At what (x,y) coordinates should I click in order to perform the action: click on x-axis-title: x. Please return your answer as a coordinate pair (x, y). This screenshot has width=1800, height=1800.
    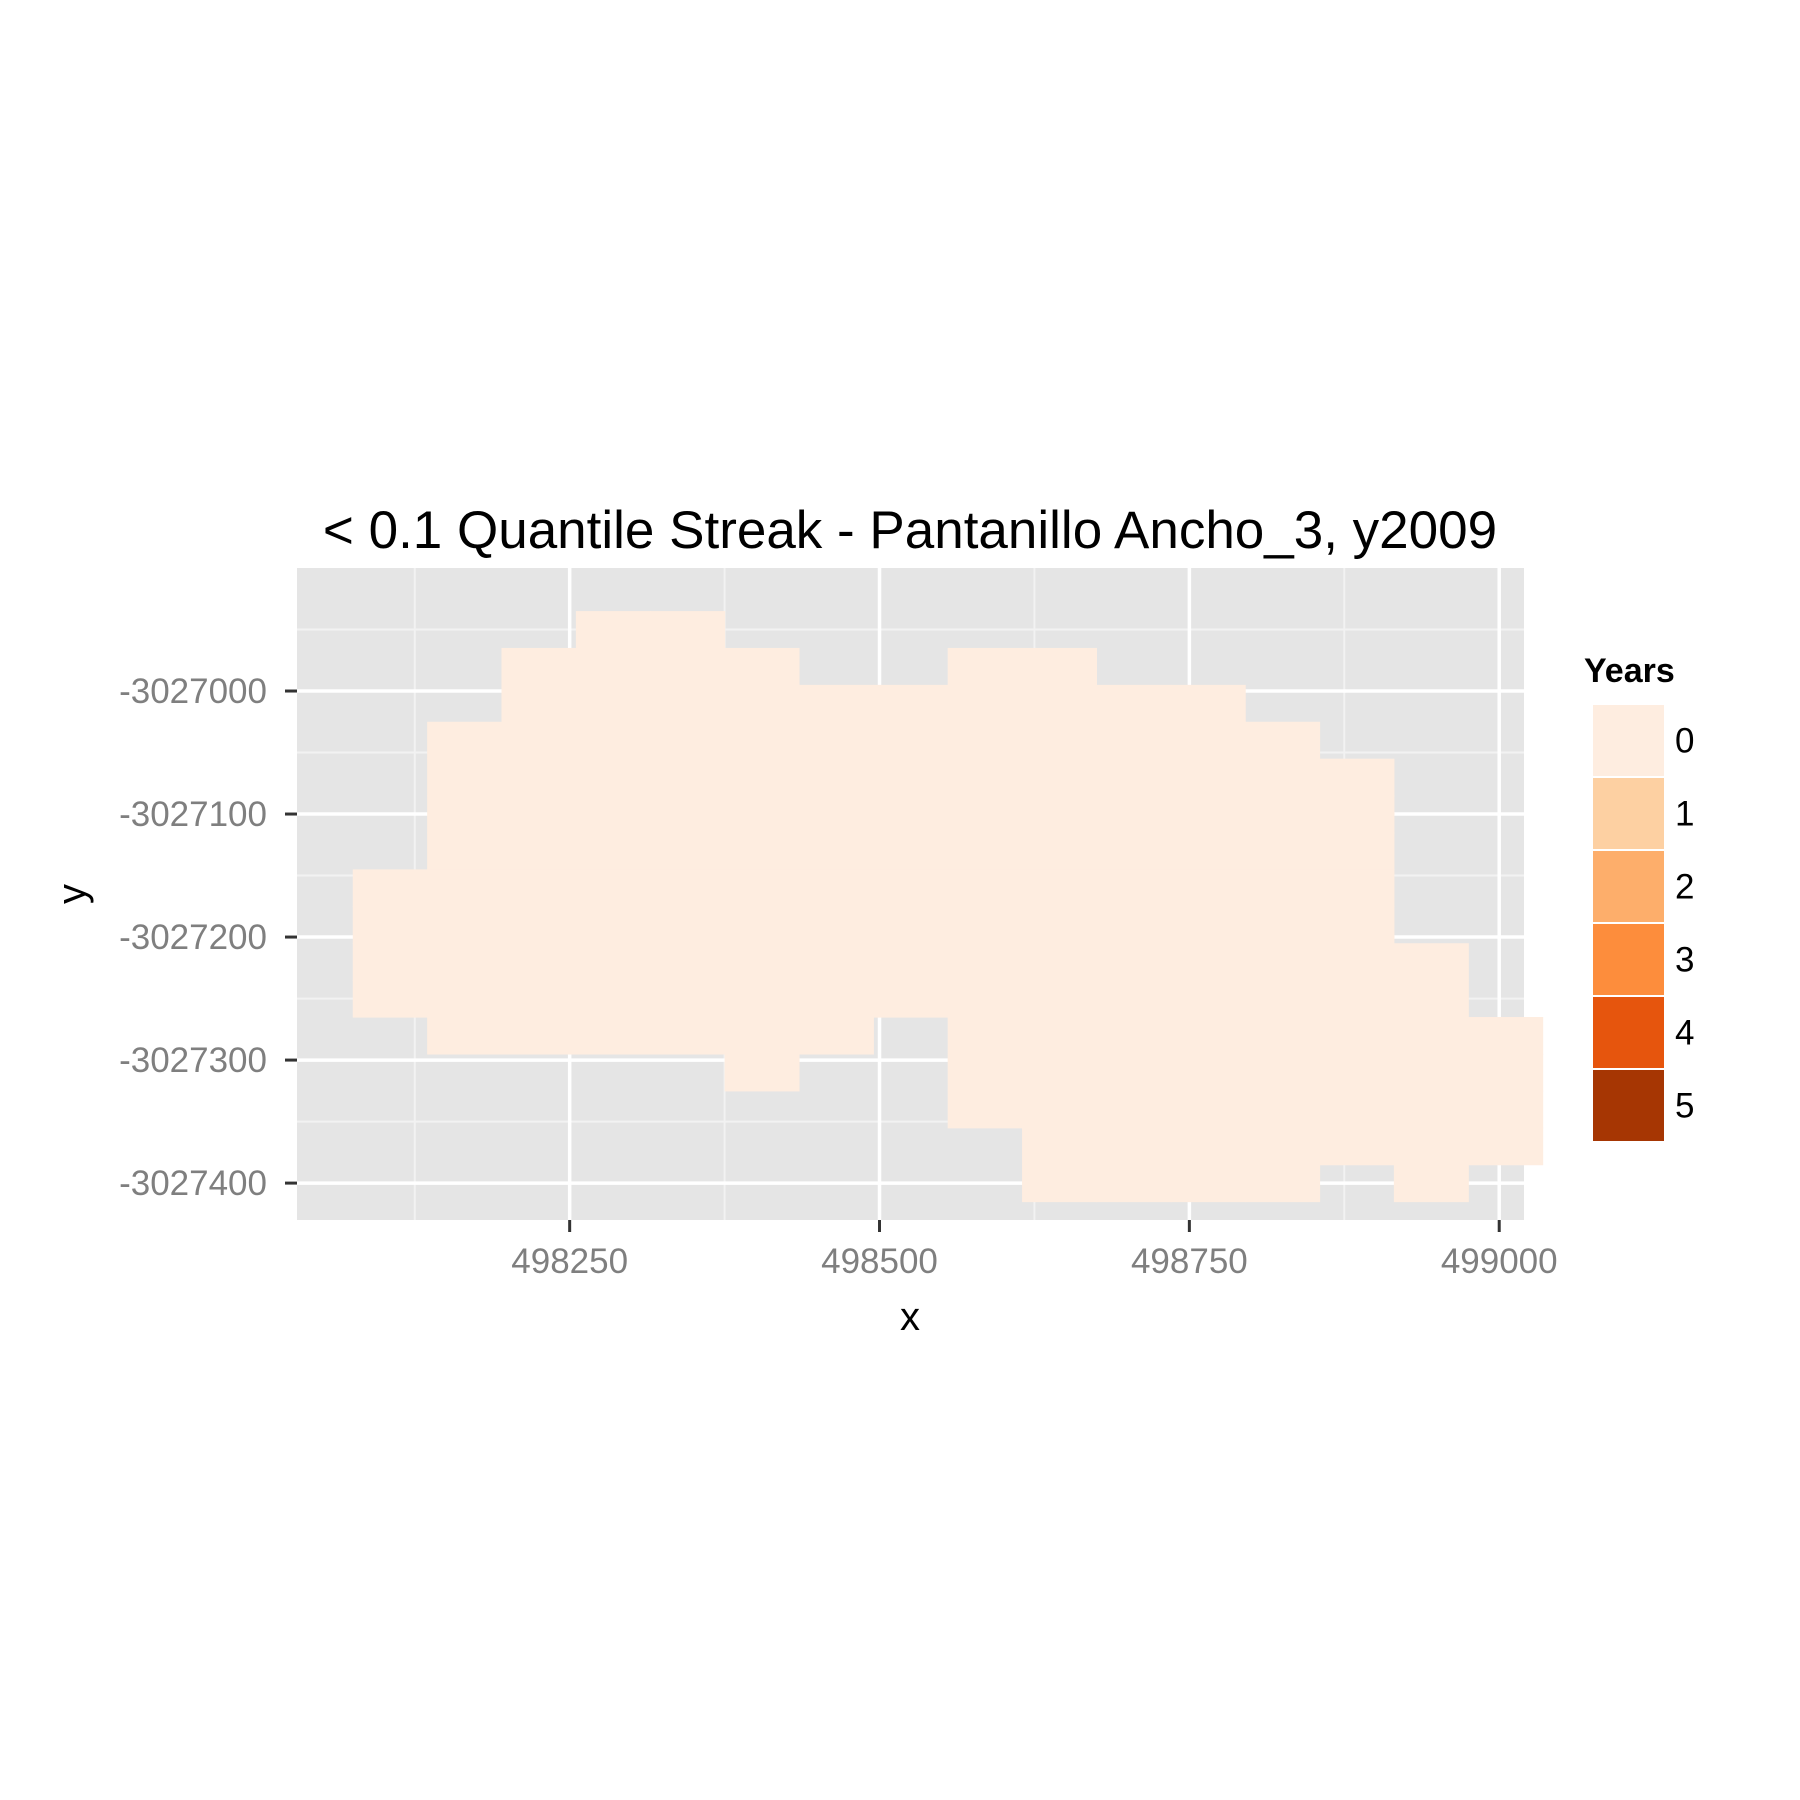
    Looking at the image, I should click on (910, 1317).